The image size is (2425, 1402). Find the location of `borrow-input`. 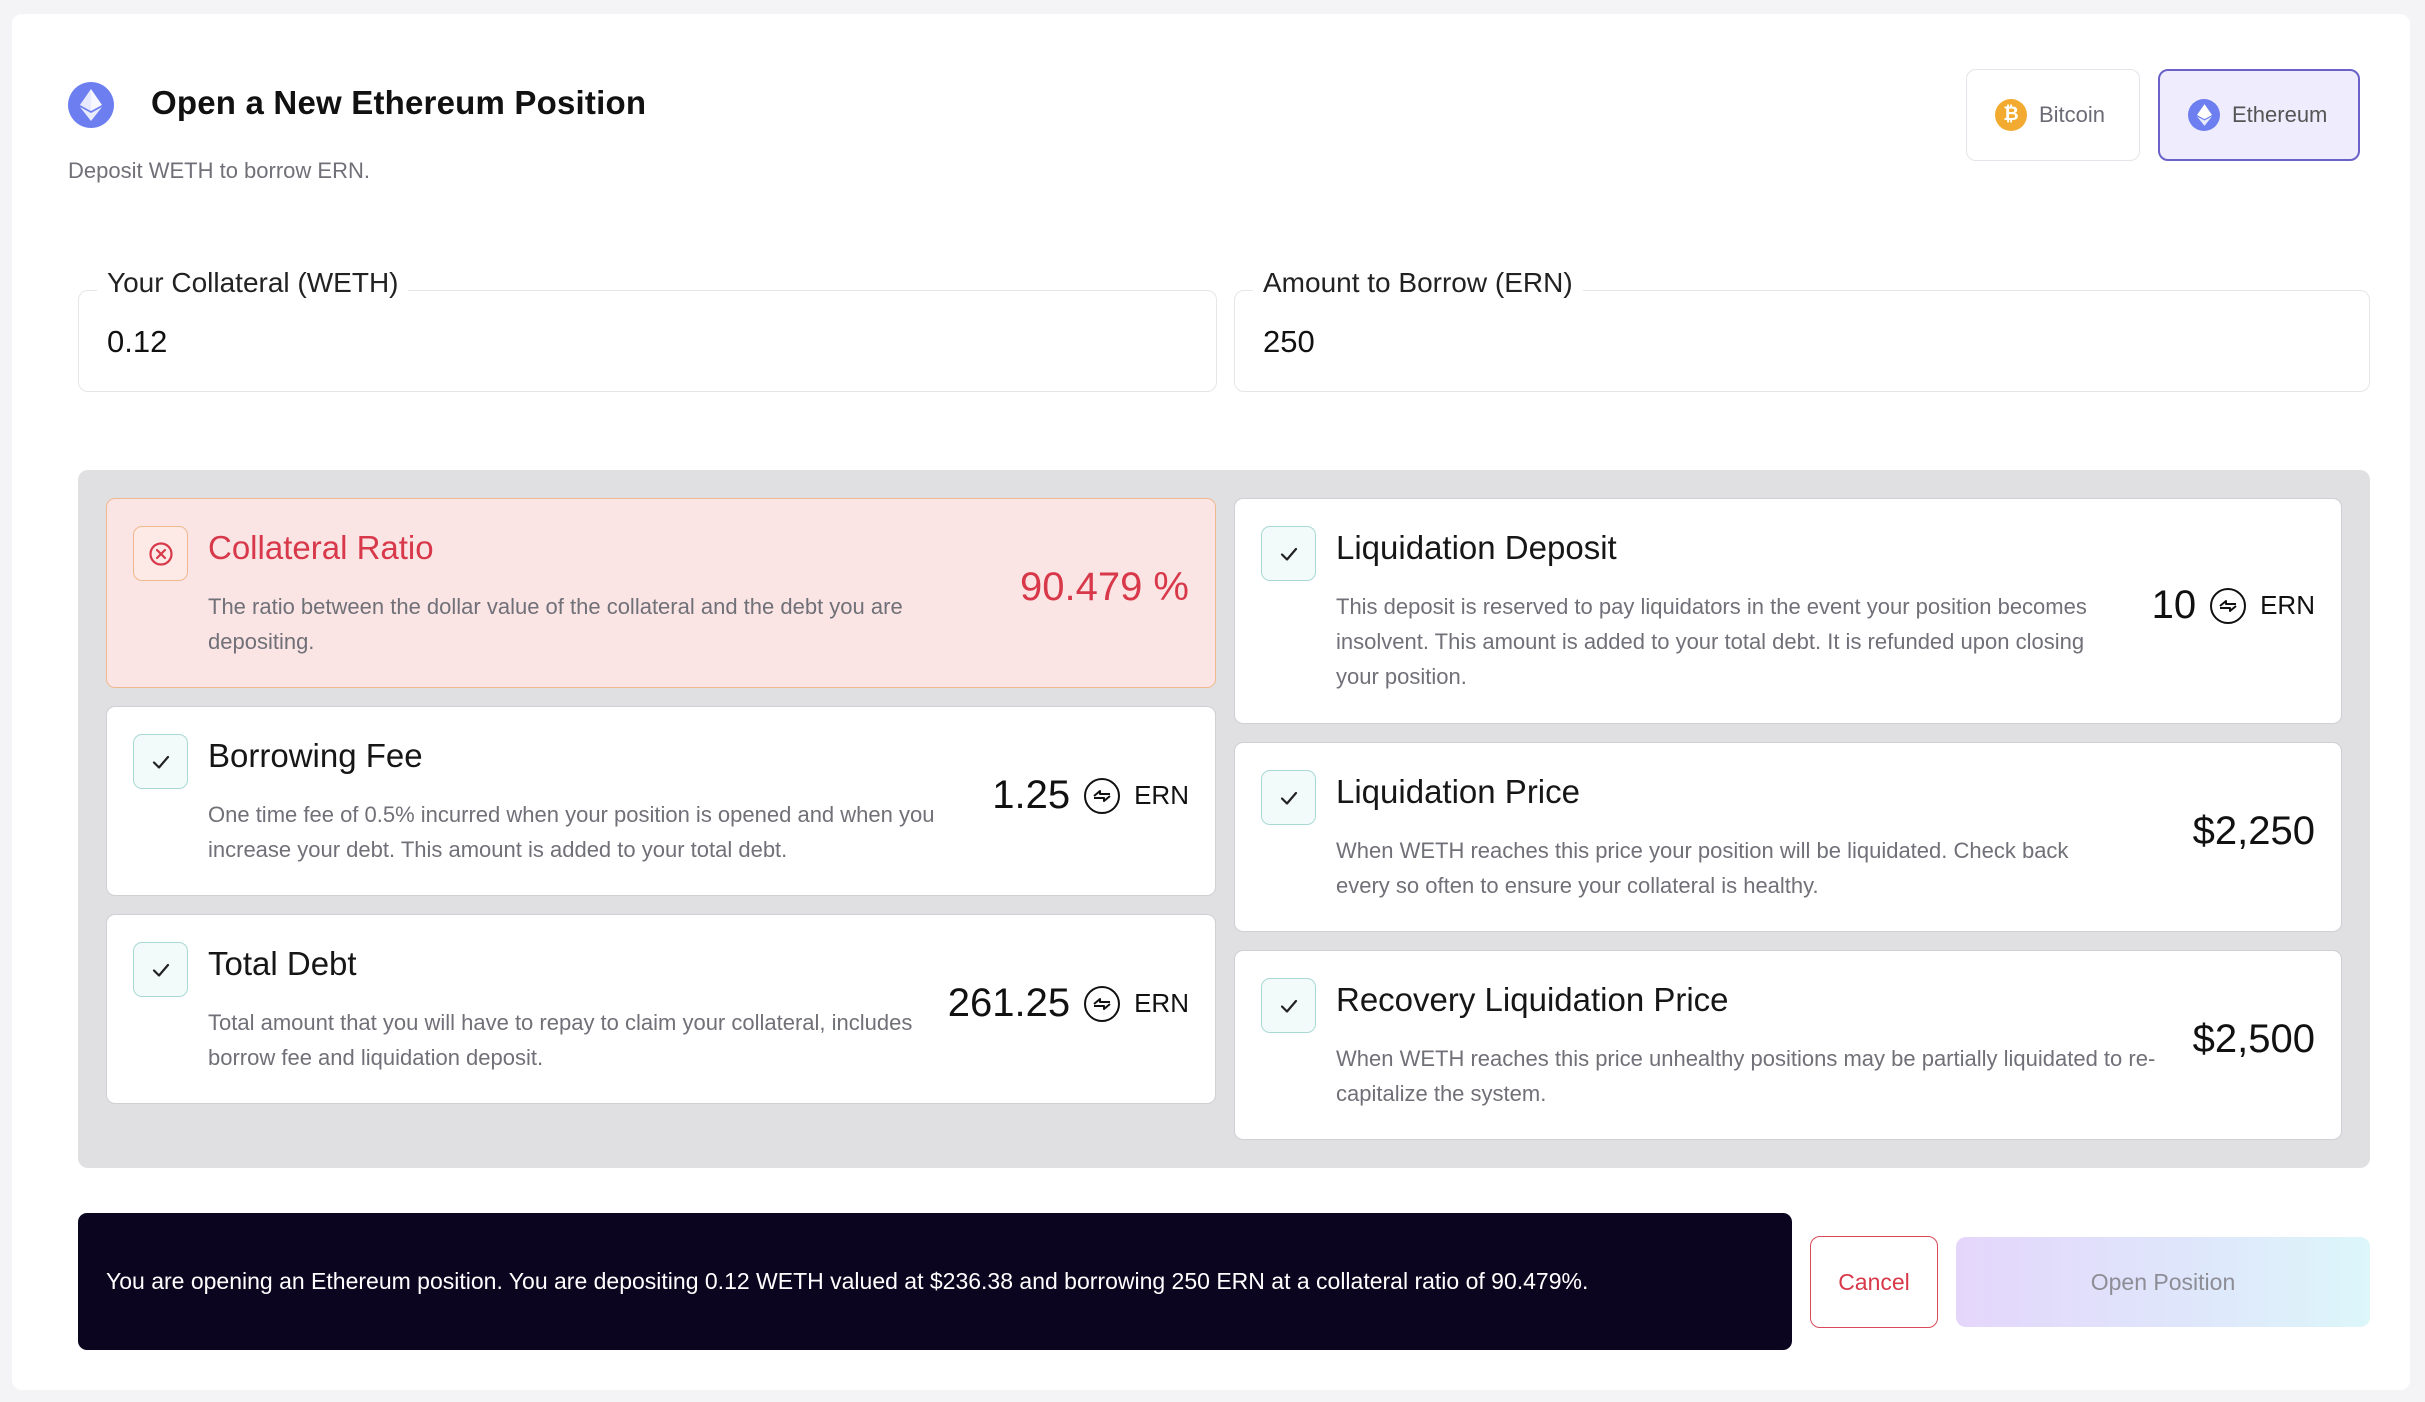

borrow-input is located at coordinates (1763, 342).